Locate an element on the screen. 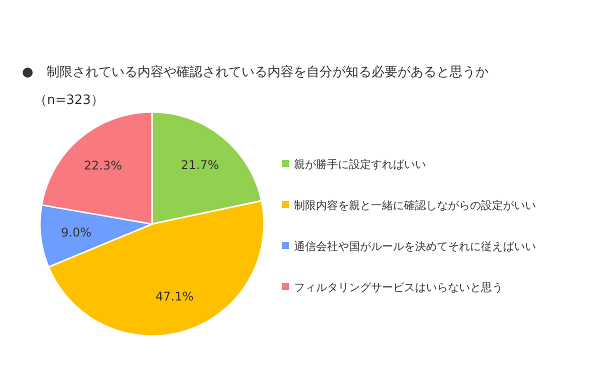  chart-subtitle: （n=323） is located at coordinates (69, 100).